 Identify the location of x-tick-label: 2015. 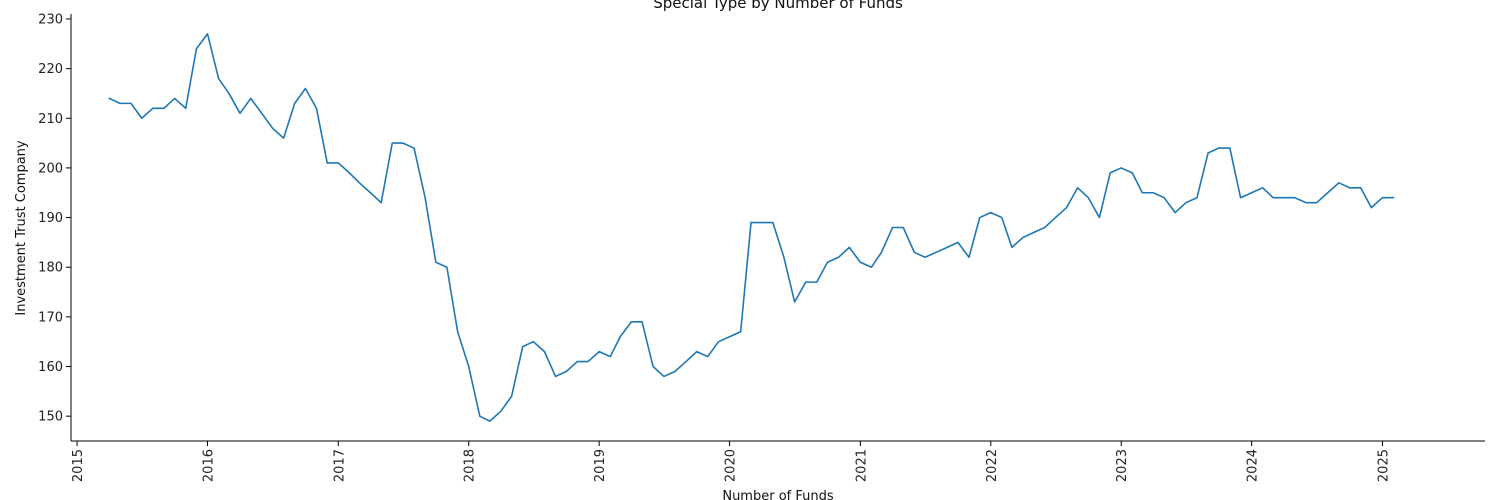
(78, 465).